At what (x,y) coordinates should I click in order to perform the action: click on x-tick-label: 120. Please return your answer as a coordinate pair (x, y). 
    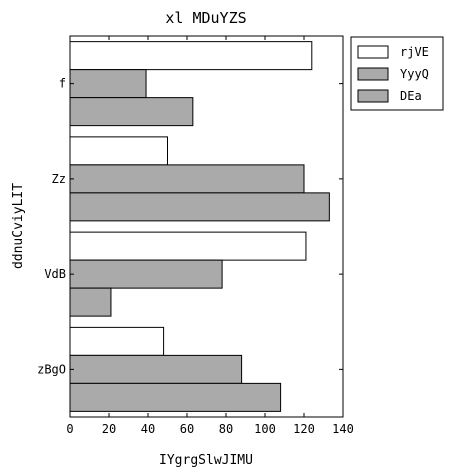
    Looking at the image, I should click on (304, 429).